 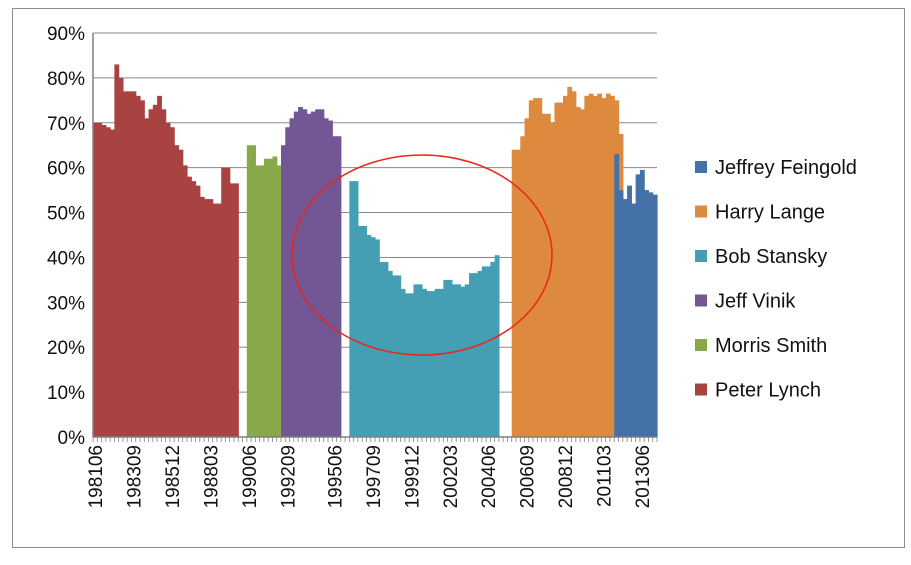 What do you see at coordinates (288, 476) in the screenshot?
I see `x-tick-label: 199209` at bounding box center [288, 476].